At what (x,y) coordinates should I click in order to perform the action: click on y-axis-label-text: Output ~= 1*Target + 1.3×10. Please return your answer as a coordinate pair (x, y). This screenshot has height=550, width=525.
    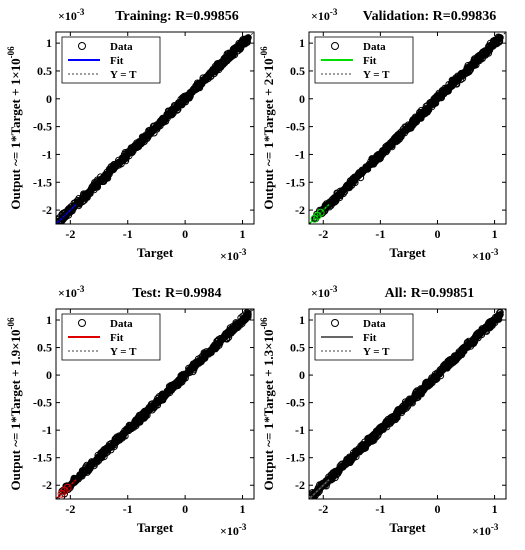
    Looking at the image, I should click on (268, 409).